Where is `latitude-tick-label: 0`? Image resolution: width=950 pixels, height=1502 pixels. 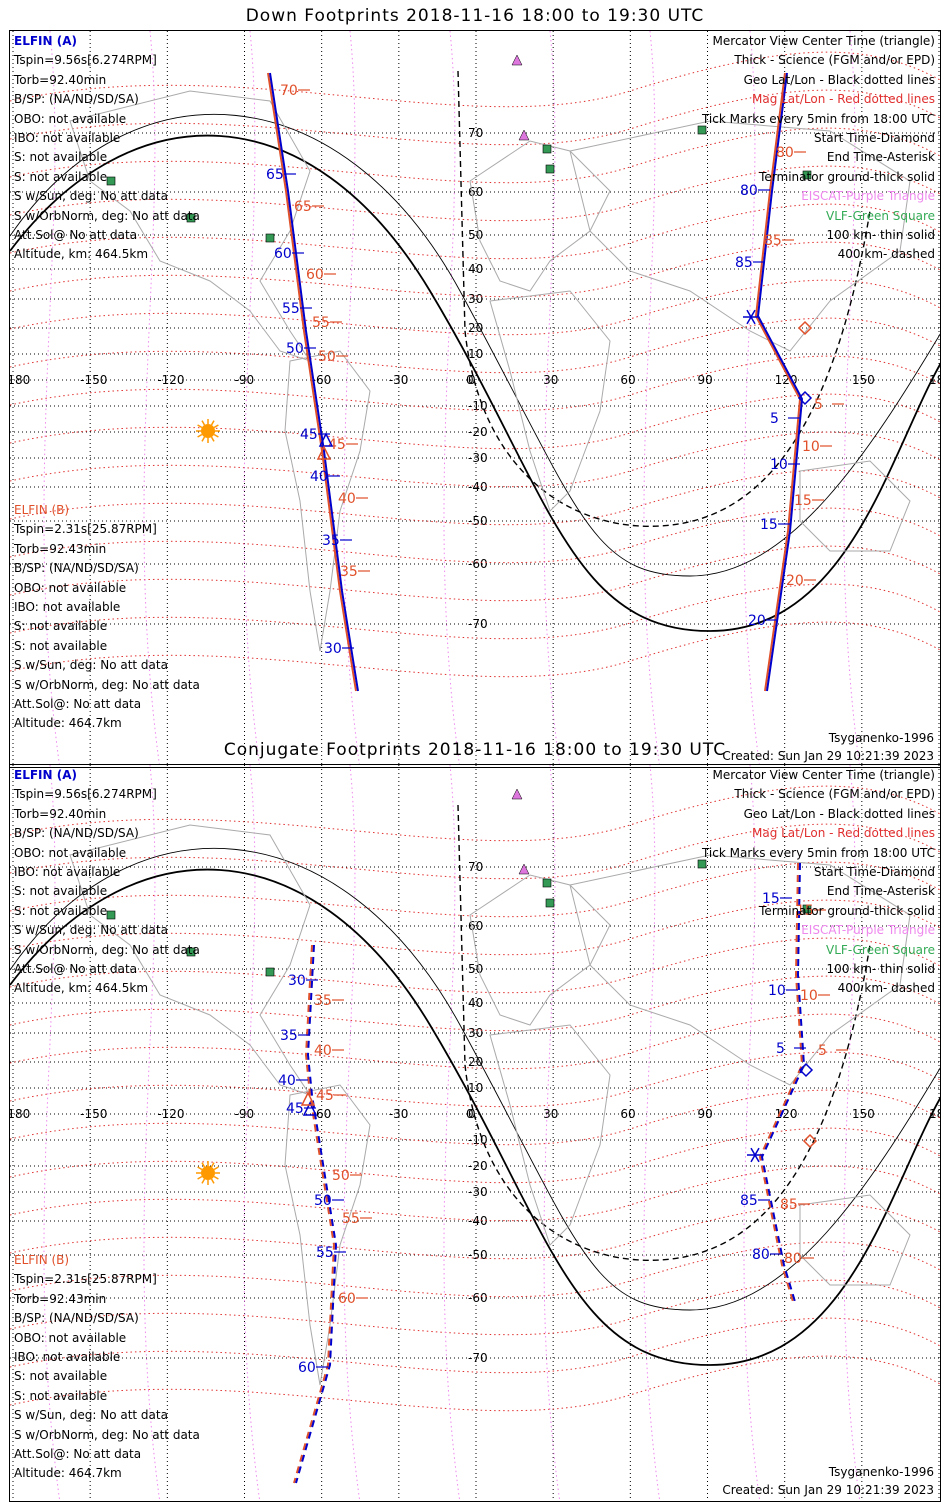 latitude-tick-label: 0 is located at coordinates (472, 380).